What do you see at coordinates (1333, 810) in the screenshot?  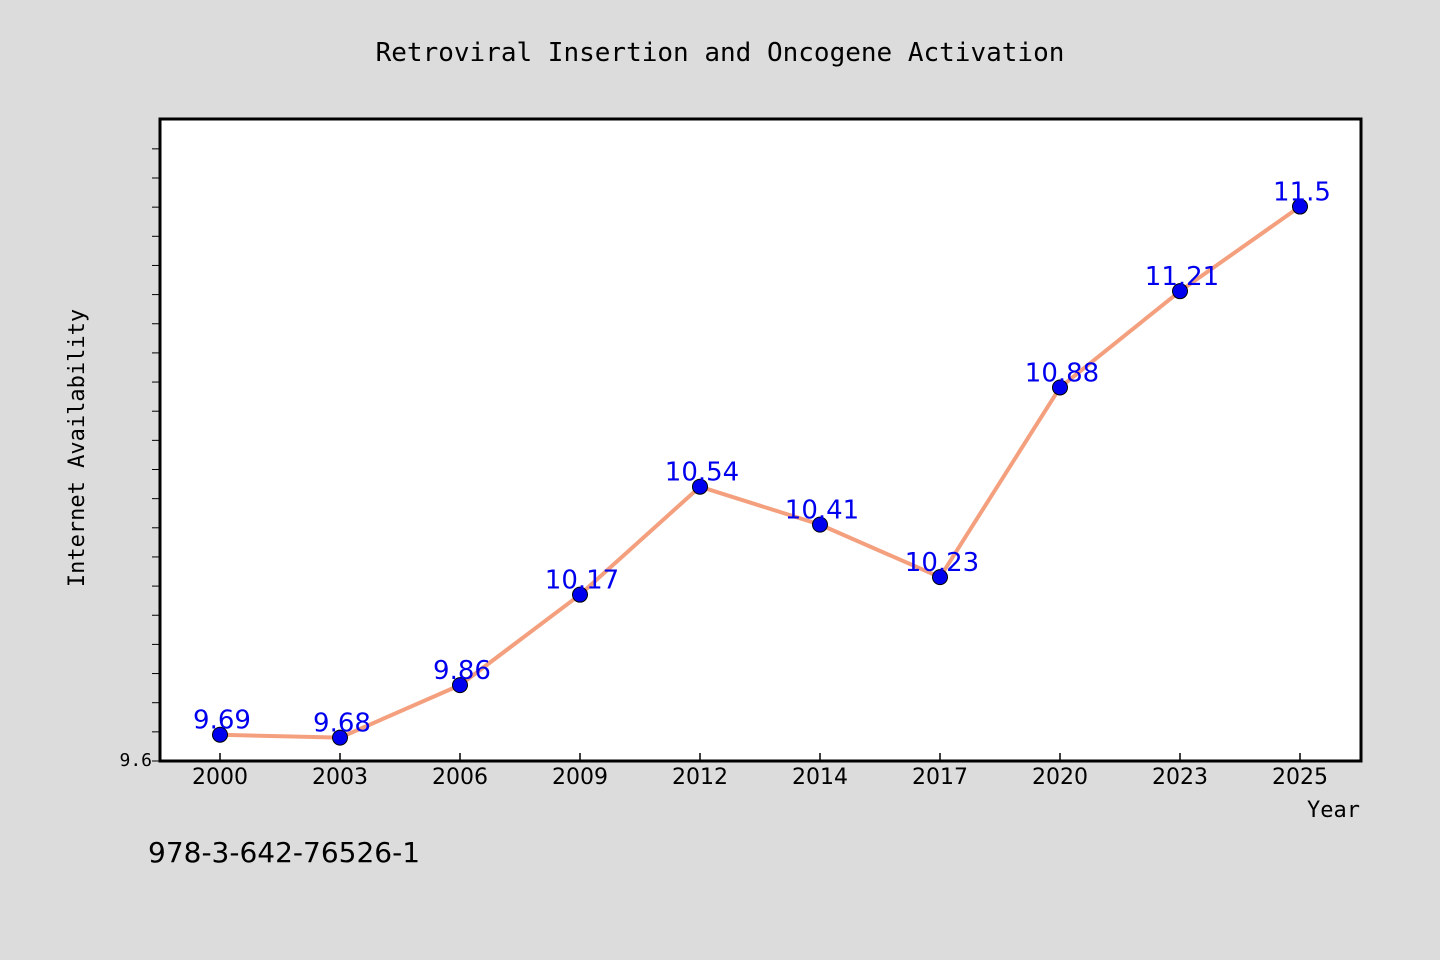 I see `x-axis-label: Year` at bounding box center [1333, 810].